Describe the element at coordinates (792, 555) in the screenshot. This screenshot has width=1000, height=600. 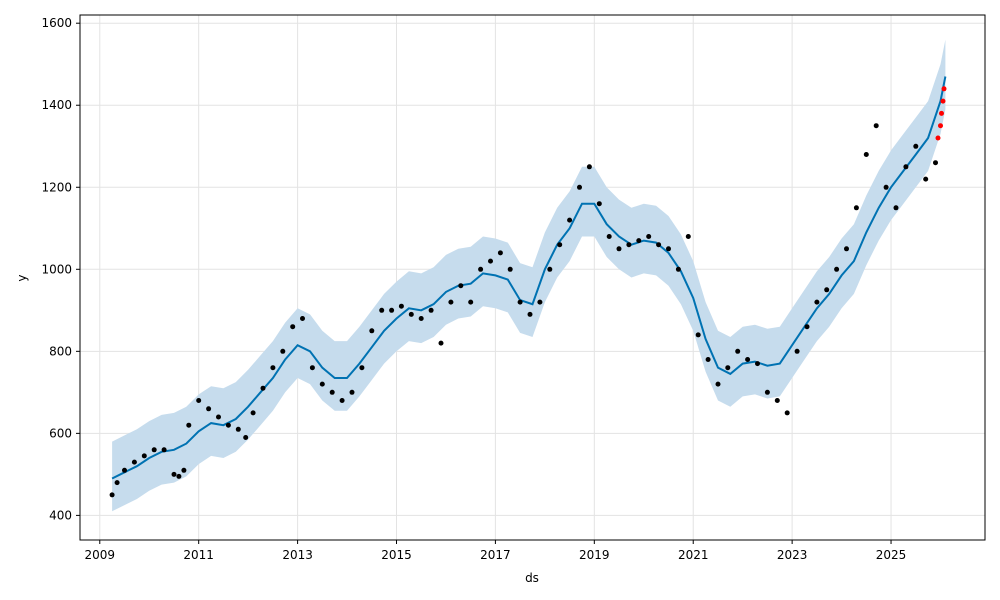
I see `x-tick-label: 2023` at that location.